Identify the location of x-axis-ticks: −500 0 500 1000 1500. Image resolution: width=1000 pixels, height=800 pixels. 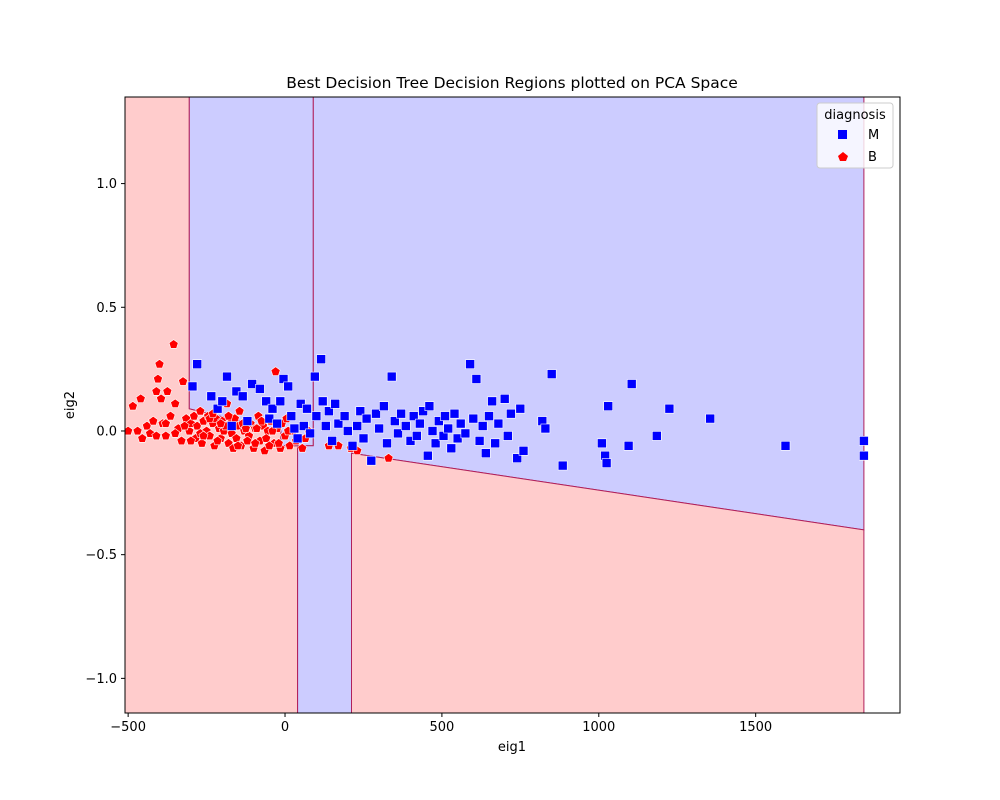
(441, 724).